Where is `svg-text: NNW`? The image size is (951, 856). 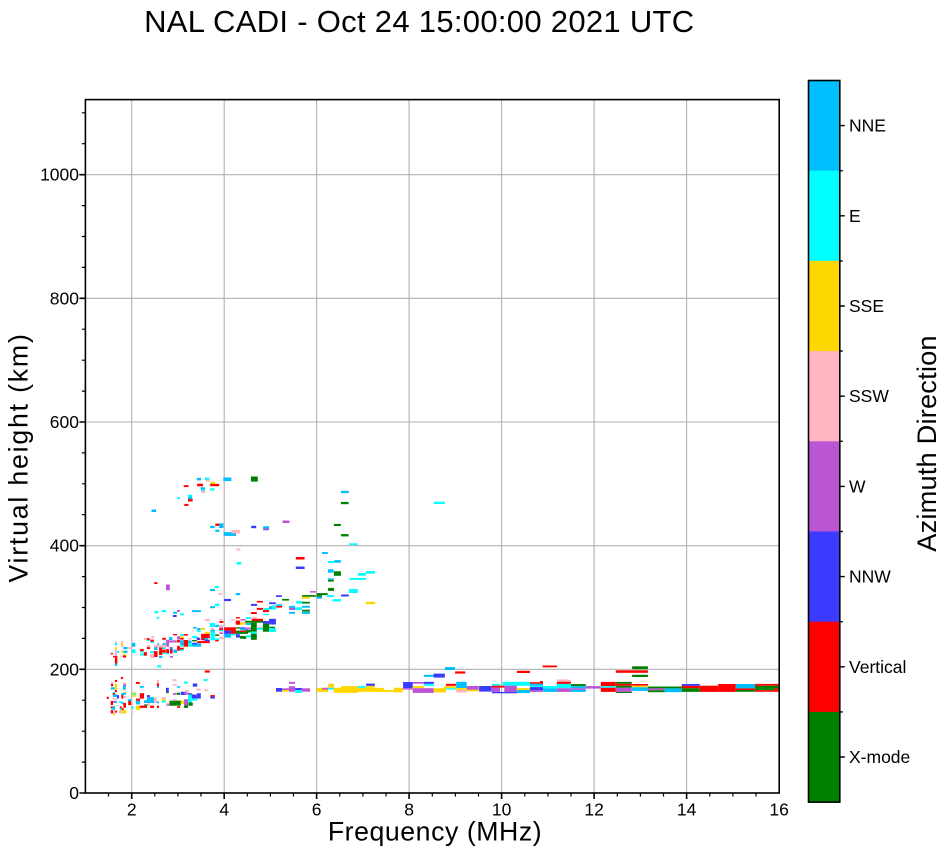
svg-text: NNW is located at coordinates (870, 577).